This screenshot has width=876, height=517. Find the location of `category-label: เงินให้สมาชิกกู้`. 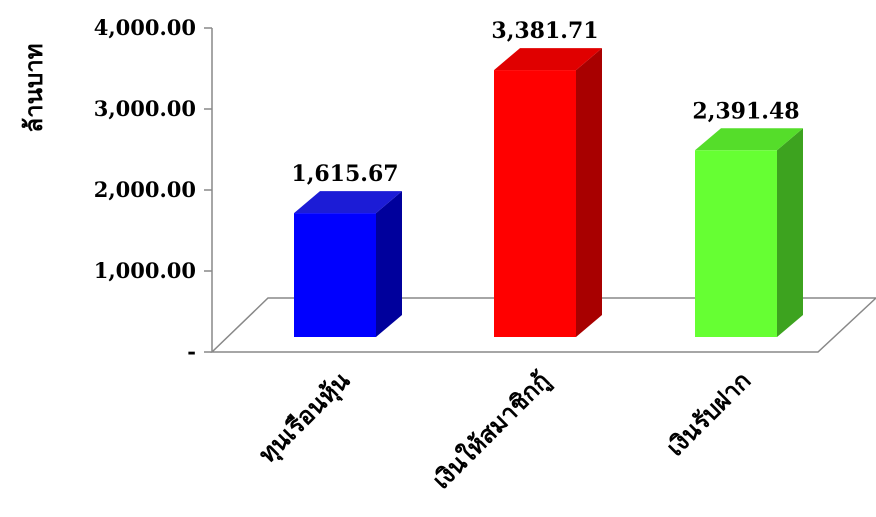

category-label: เงินให้สมาชิกกู้ is located at coordinates (491, 431).